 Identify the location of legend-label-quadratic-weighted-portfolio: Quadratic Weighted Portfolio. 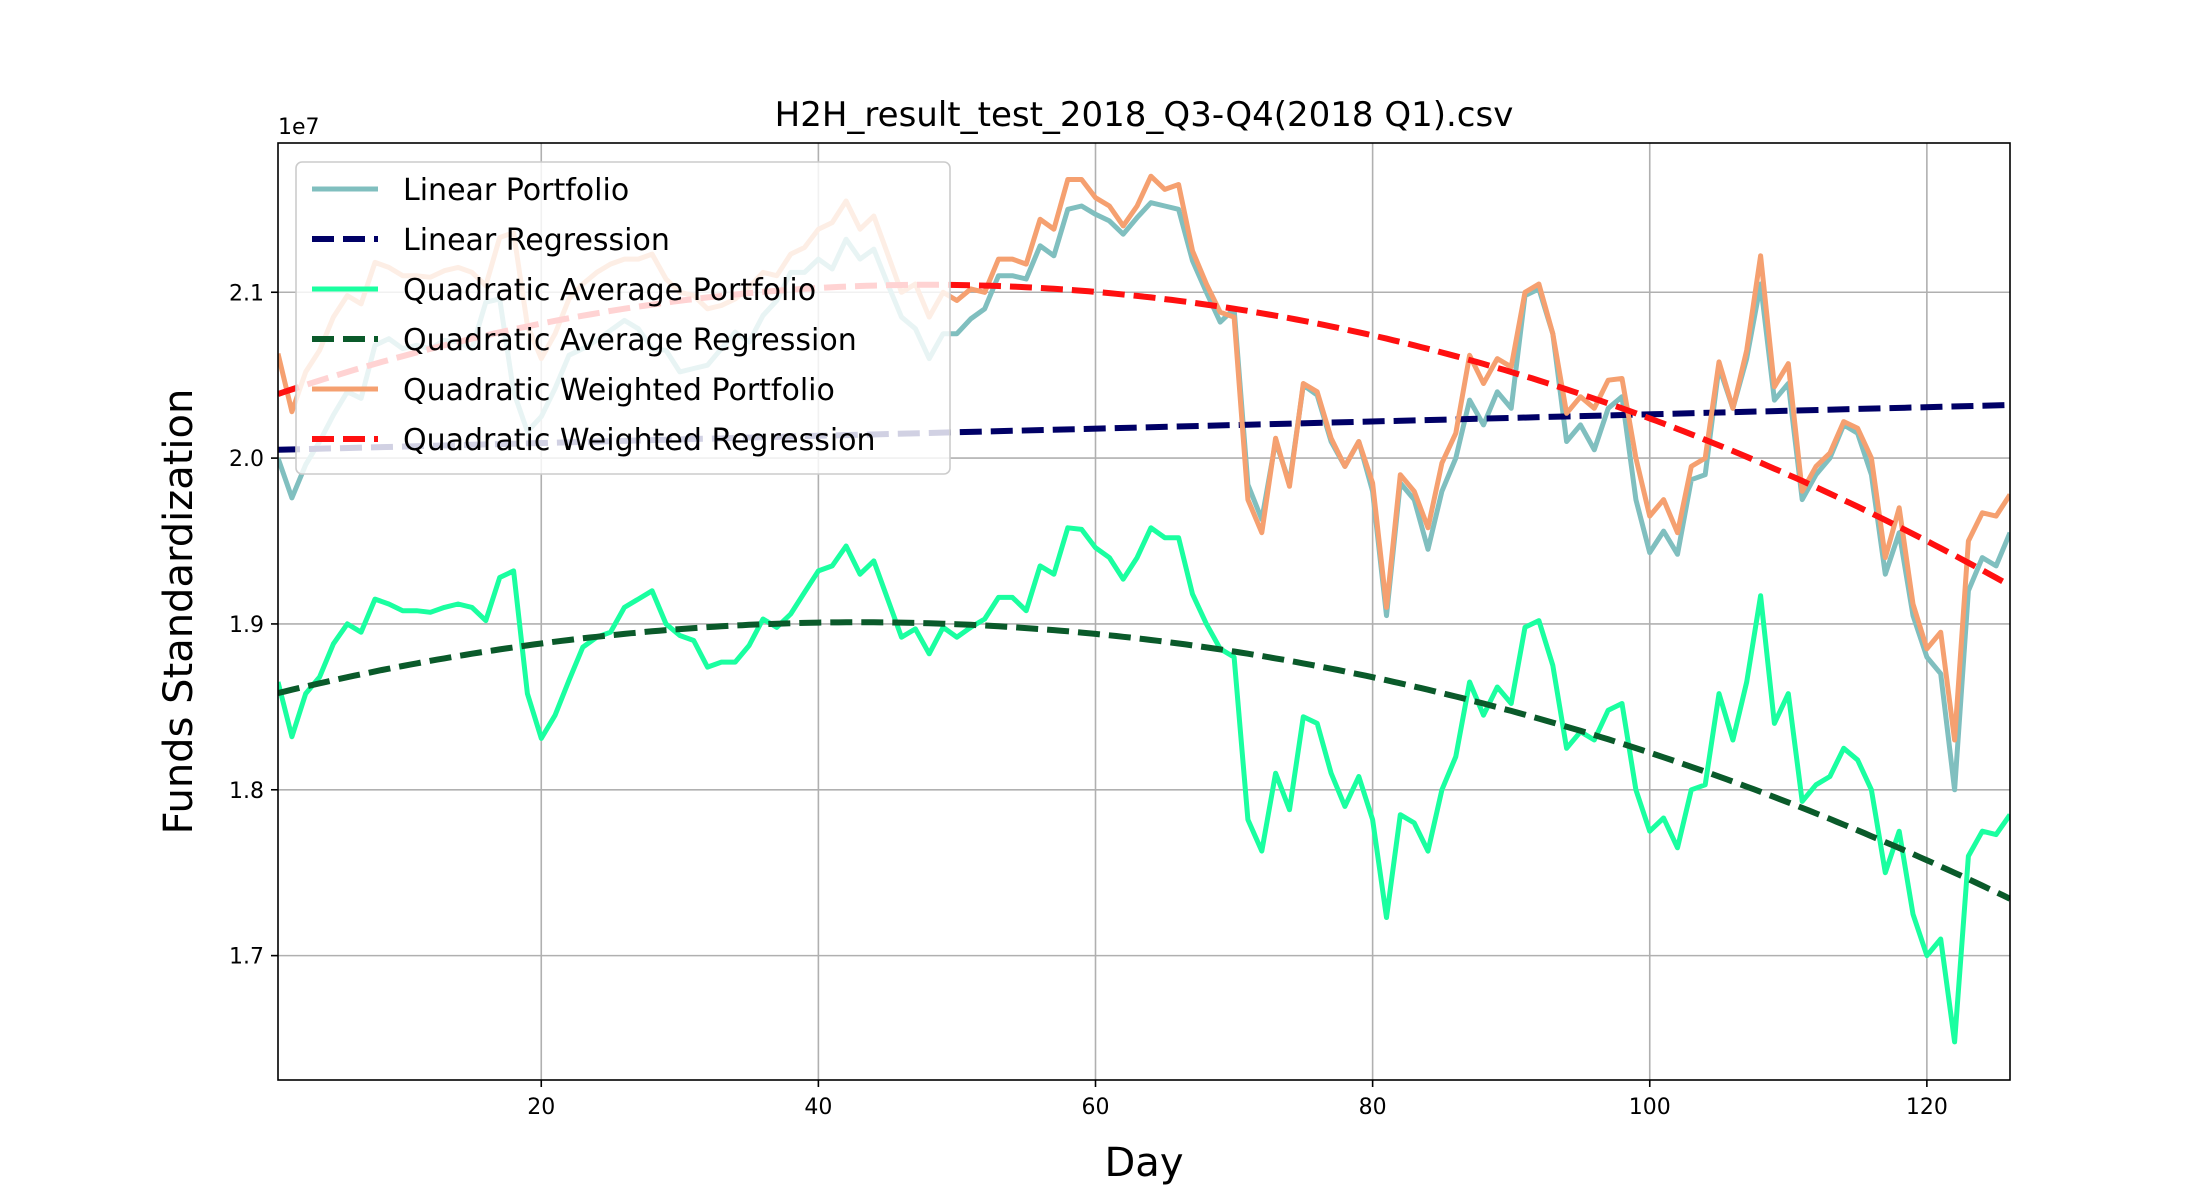
(619, 390).